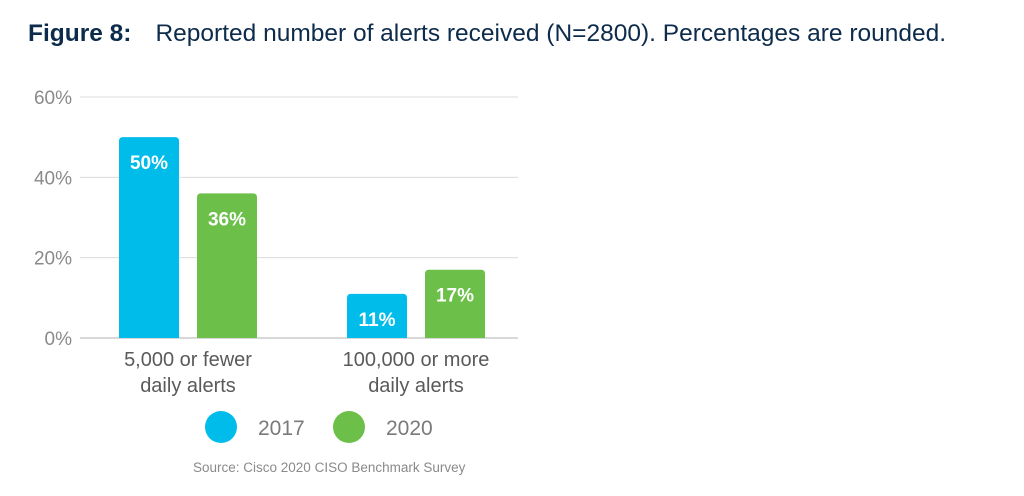 This screenshot has width=1024, height=496. I want to click on bar-value-label: 11%, so click(377, 320).